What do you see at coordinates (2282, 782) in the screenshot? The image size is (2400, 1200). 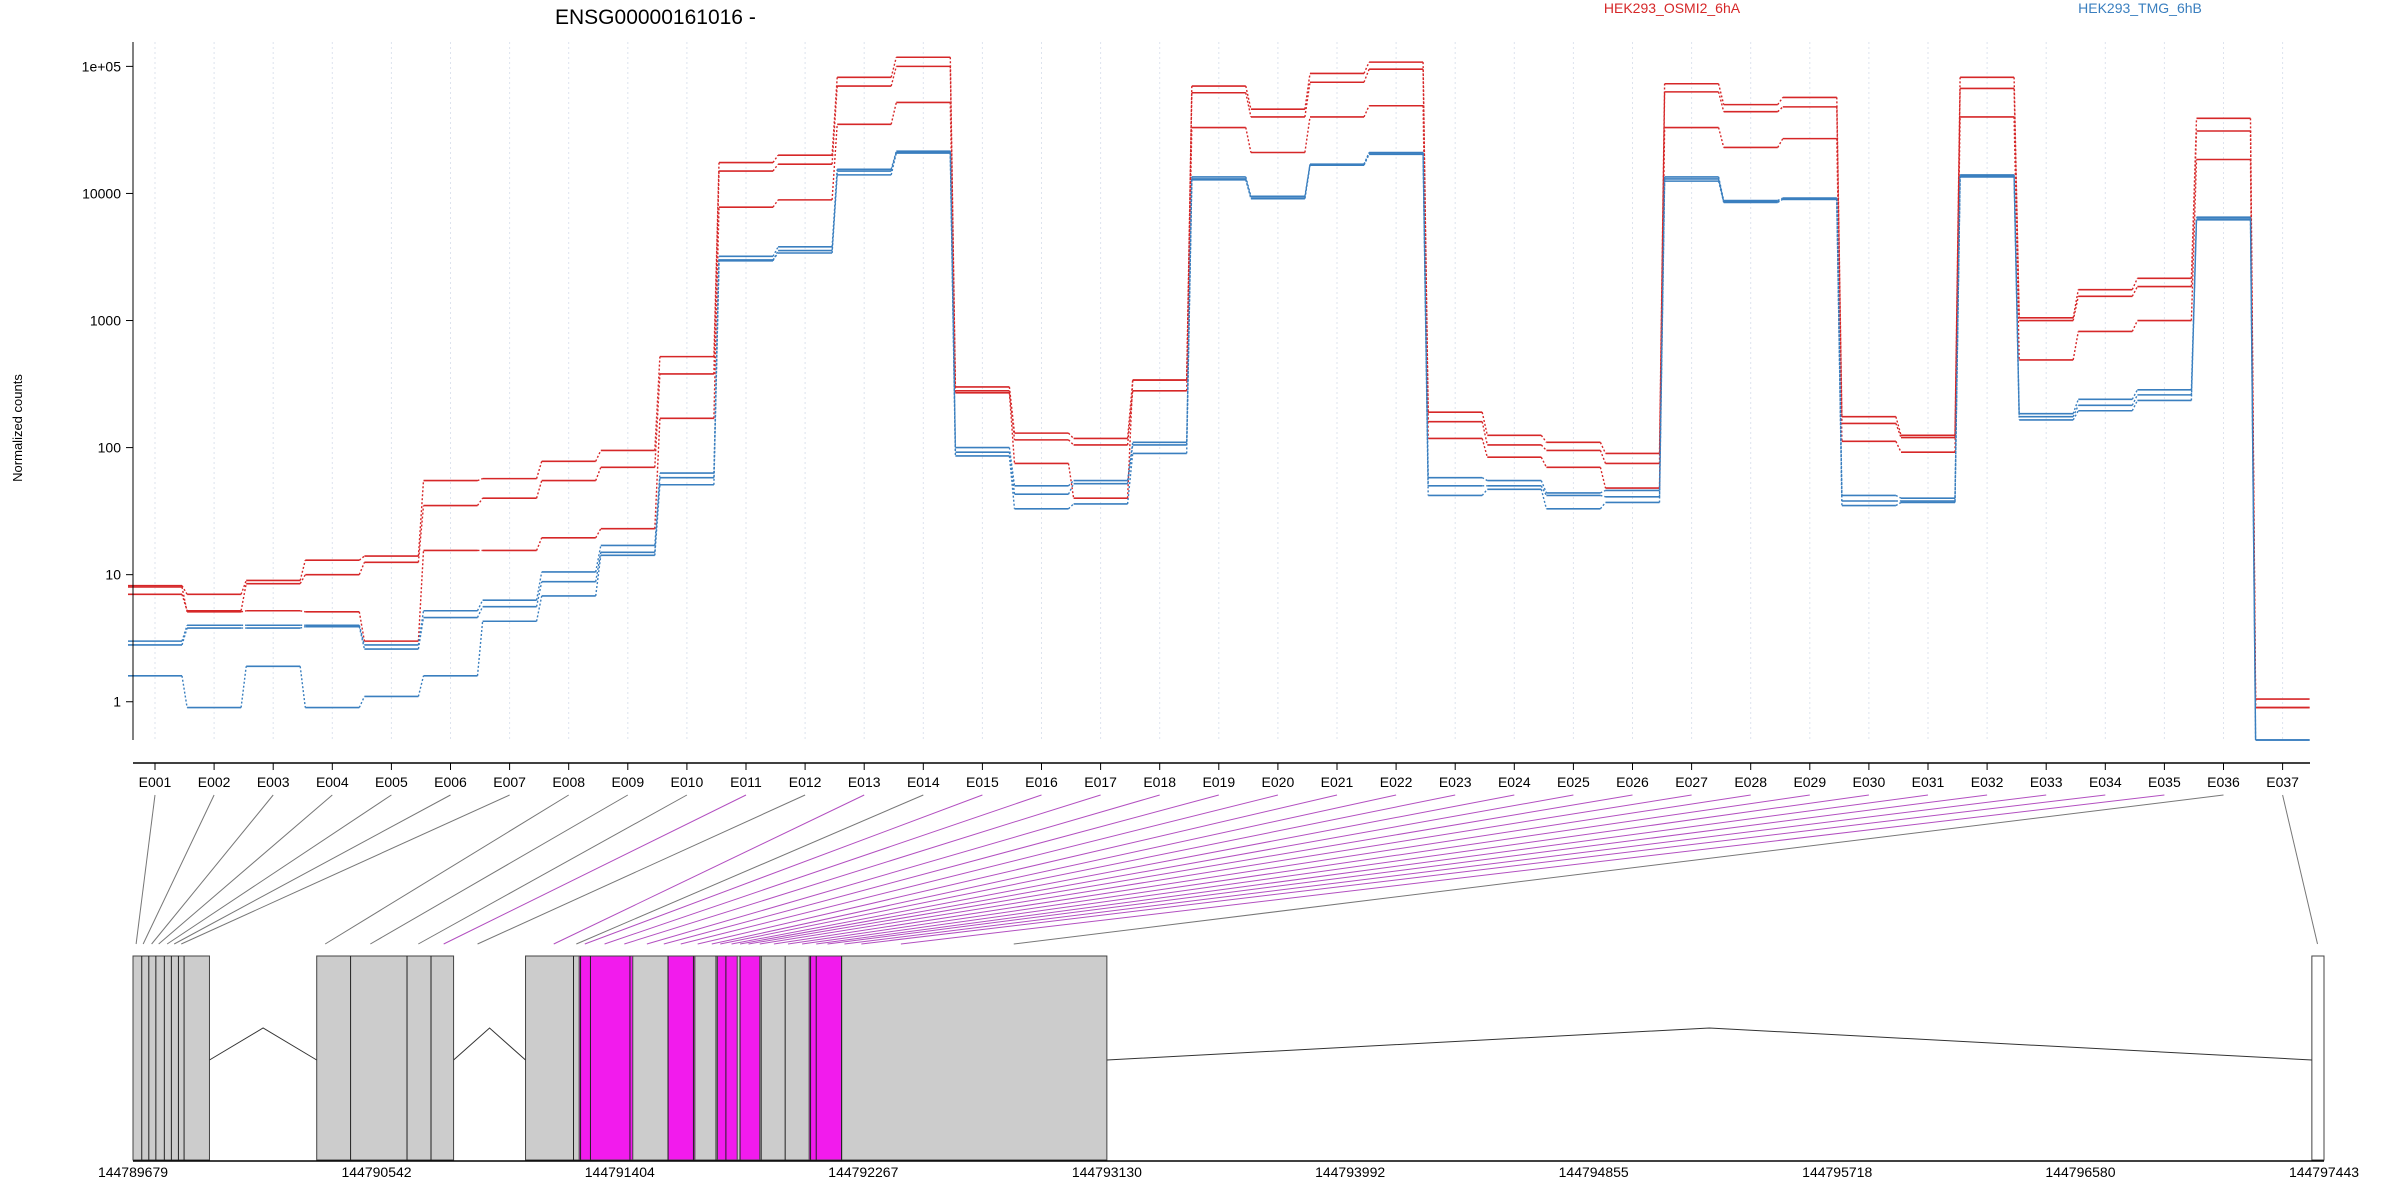 I see `x-tick-label: E037` at bounding box center [2282, 782].